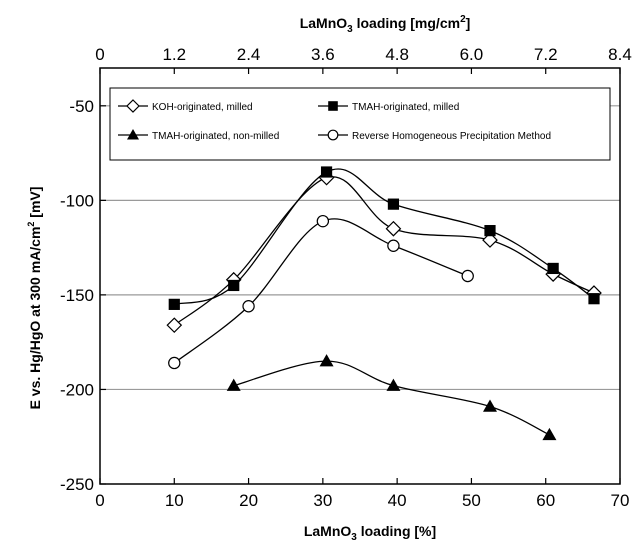 Image resolution: width=635 pixels, height=544 pixels. Describe the element at coordinates (451, 136) in the screenshot. I see `legend-label: Reverse Homogeneous Precipitation Method` at that location.